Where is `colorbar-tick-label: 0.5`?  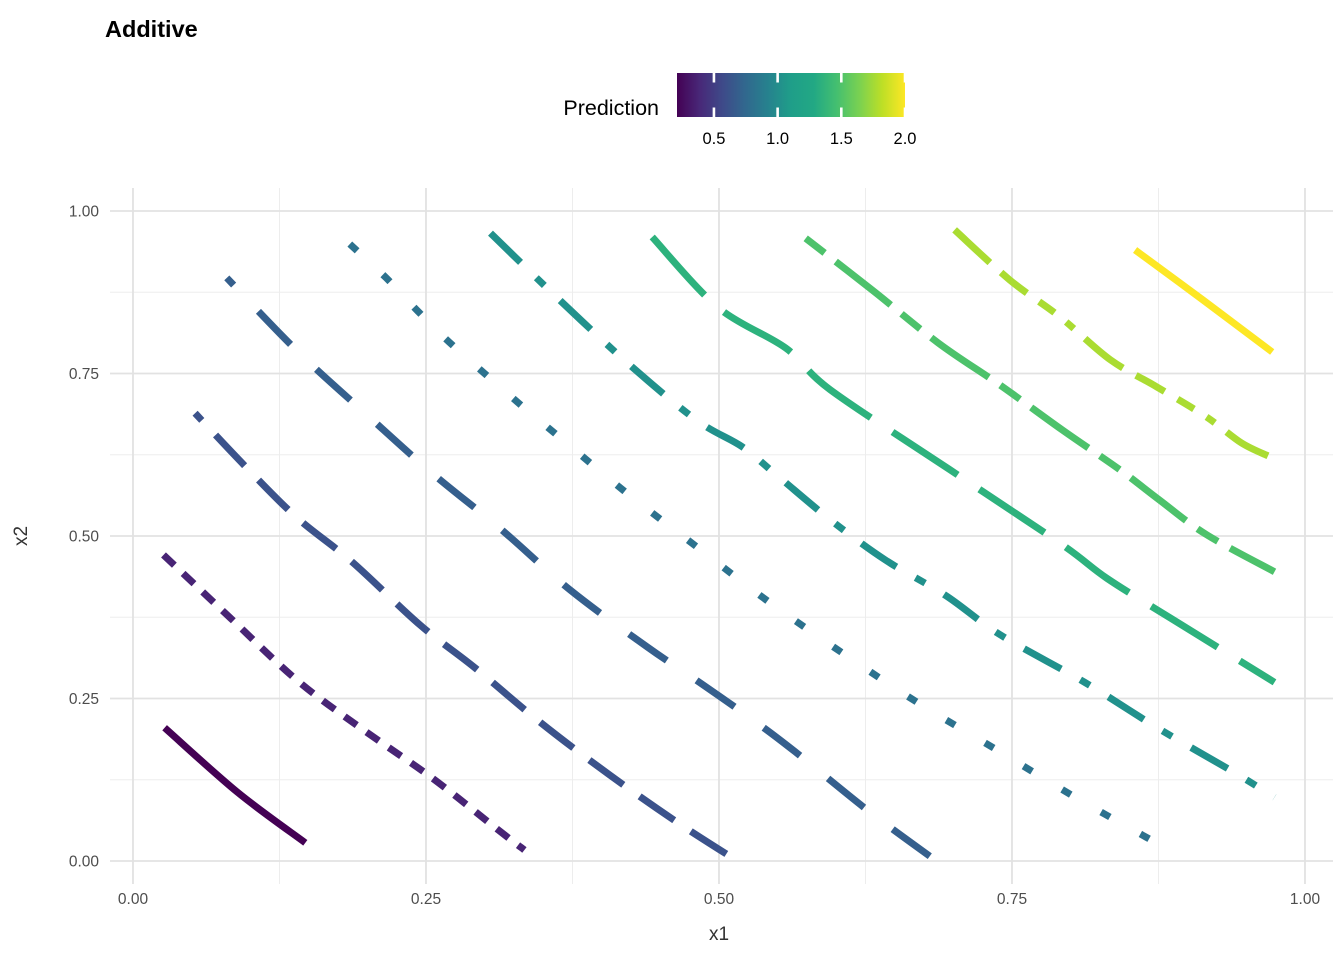 colorbar-tick-label: 0.5 is located at coordinates (713, 139).